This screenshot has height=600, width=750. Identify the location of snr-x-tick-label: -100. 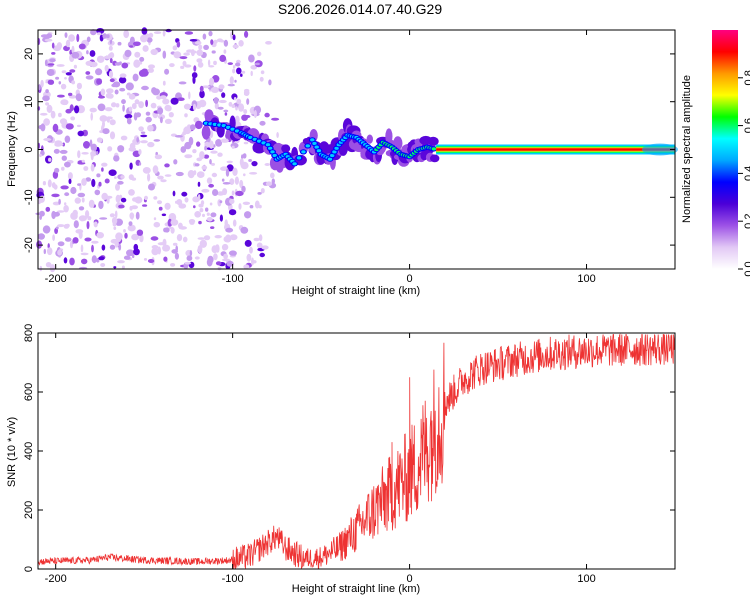
(233, 579).